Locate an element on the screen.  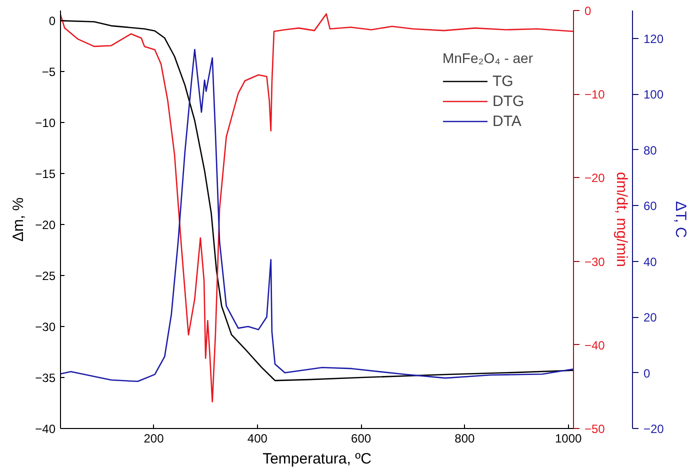
x-tick-label: 1000 is located at coordinates (568, 439).